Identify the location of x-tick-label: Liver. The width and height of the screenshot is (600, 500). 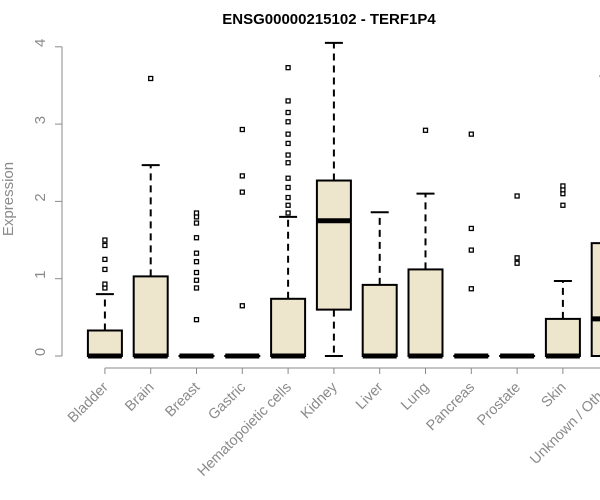
(370, 396).